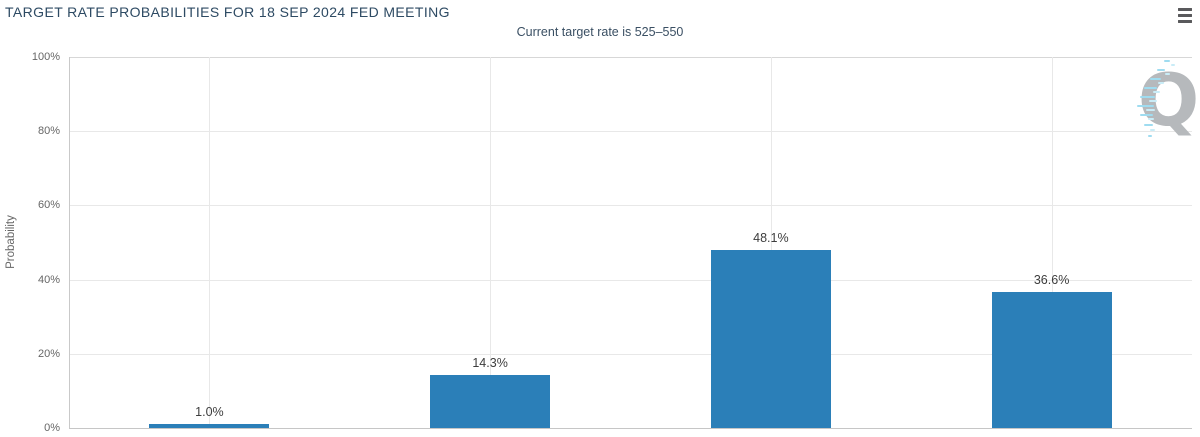 The width and height of the screenshot is (1200, 437). I want to click on bar-value-label: 1.0%, so click(209, 412).